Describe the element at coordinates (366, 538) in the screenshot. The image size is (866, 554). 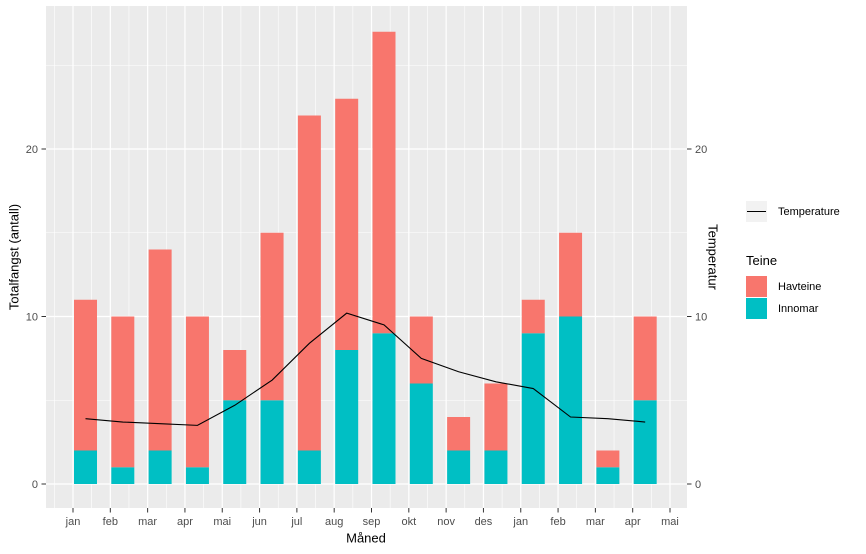
I see `x-axis-title: Måned` at that location.